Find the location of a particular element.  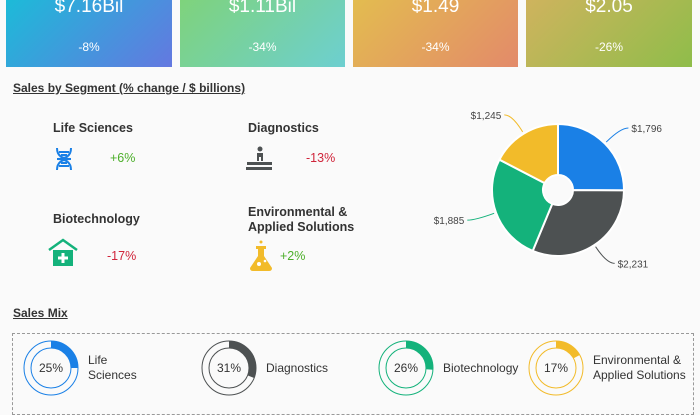

segment-change: -17% is located at coordinates (122, 256).